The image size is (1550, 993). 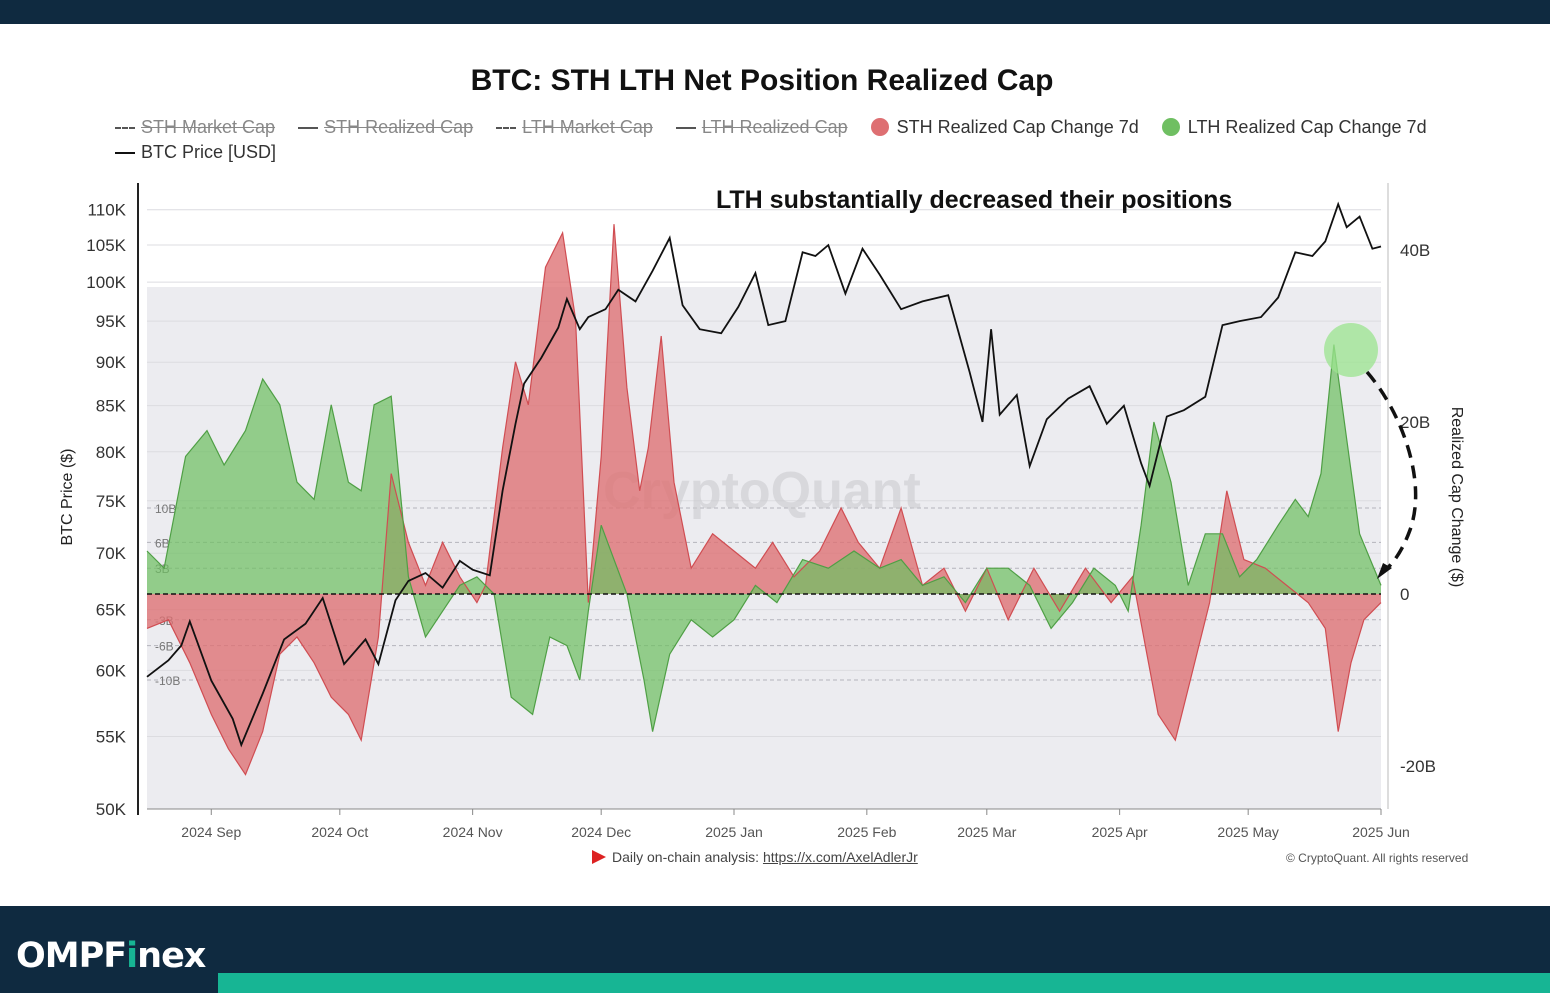 What do you see at coordinates (162, 543) in the screenshot?
I see `reference-label: 6B` at bounding box center [162, 543].